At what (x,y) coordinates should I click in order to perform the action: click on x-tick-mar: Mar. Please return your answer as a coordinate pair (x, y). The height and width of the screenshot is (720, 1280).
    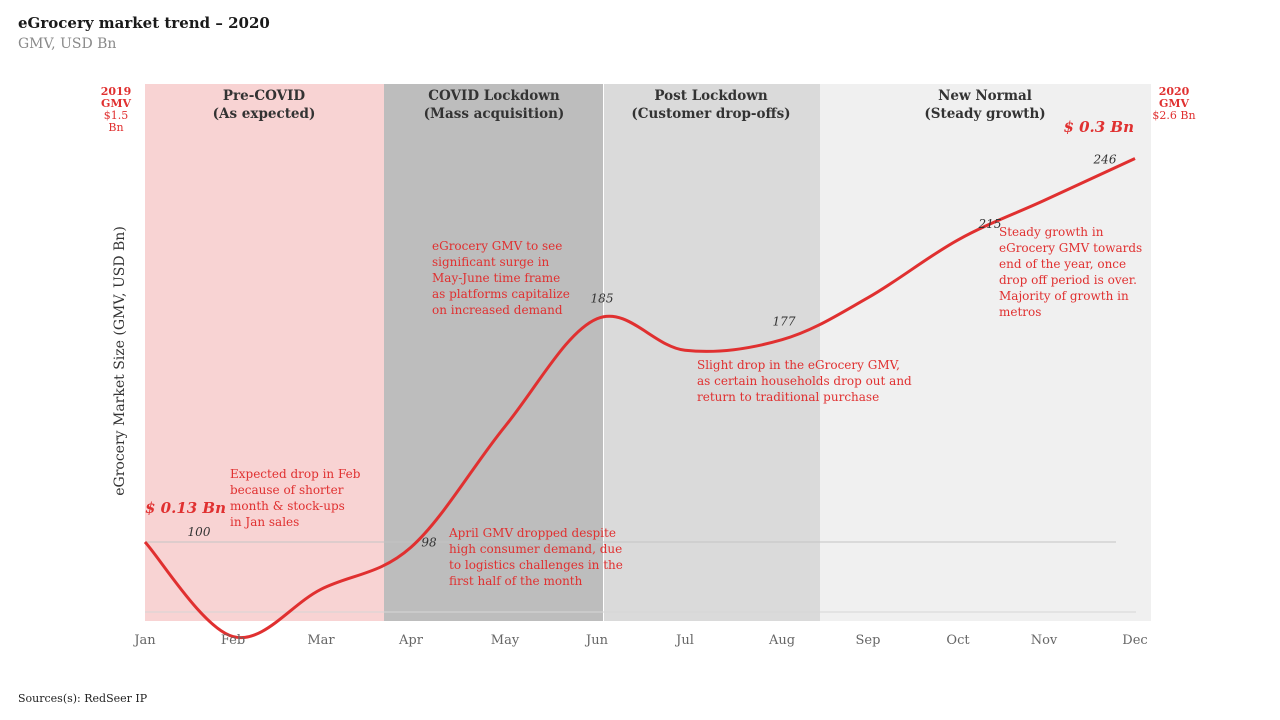
    Looking at the image, I should click on (321, 640).